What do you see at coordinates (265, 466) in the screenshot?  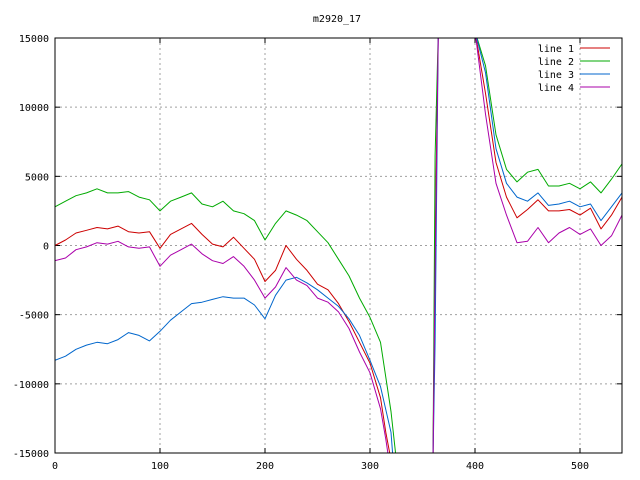 I see `x-tick-label: 200` at bounding box center [265, 466].